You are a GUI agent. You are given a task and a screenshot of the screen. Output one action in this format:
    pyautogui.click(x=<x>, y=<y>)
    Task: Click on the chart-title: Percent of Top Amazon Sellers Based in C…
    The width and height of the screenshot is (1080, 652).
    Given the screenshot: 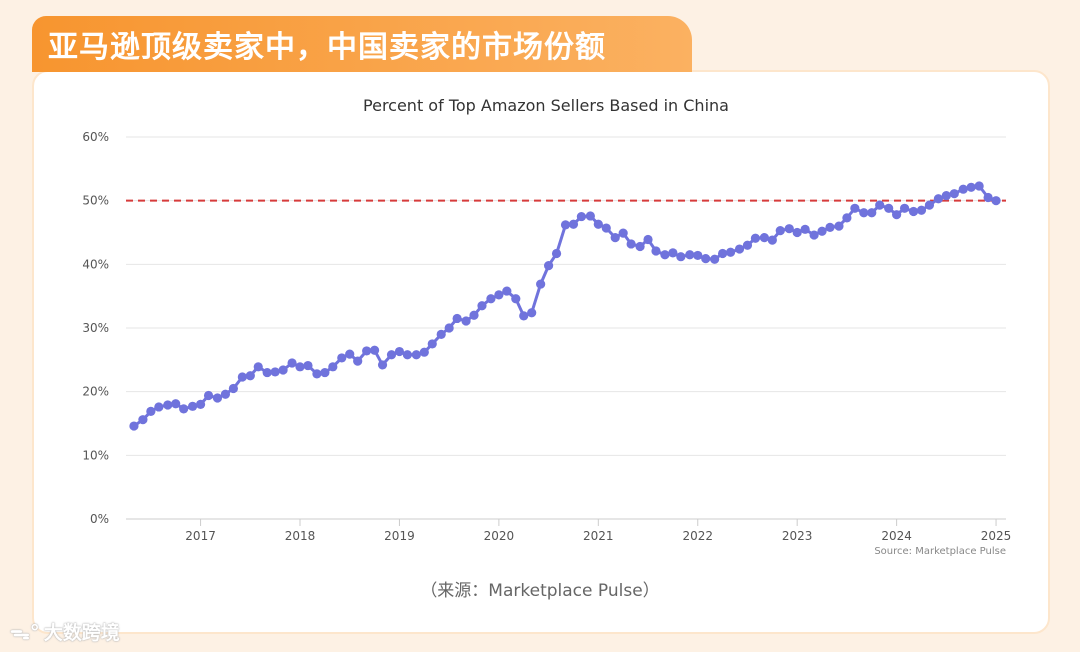 What is the action you would take?
    pyautogui.click(x=546, y=105)
    